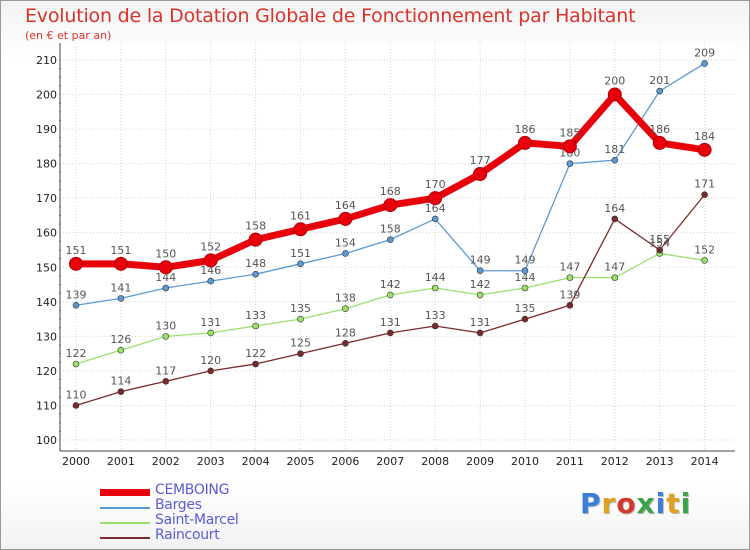 The width and height of the screenshot is (750, 550). I want to click on data-label-saint-marcel: 135, so click(300, 308).